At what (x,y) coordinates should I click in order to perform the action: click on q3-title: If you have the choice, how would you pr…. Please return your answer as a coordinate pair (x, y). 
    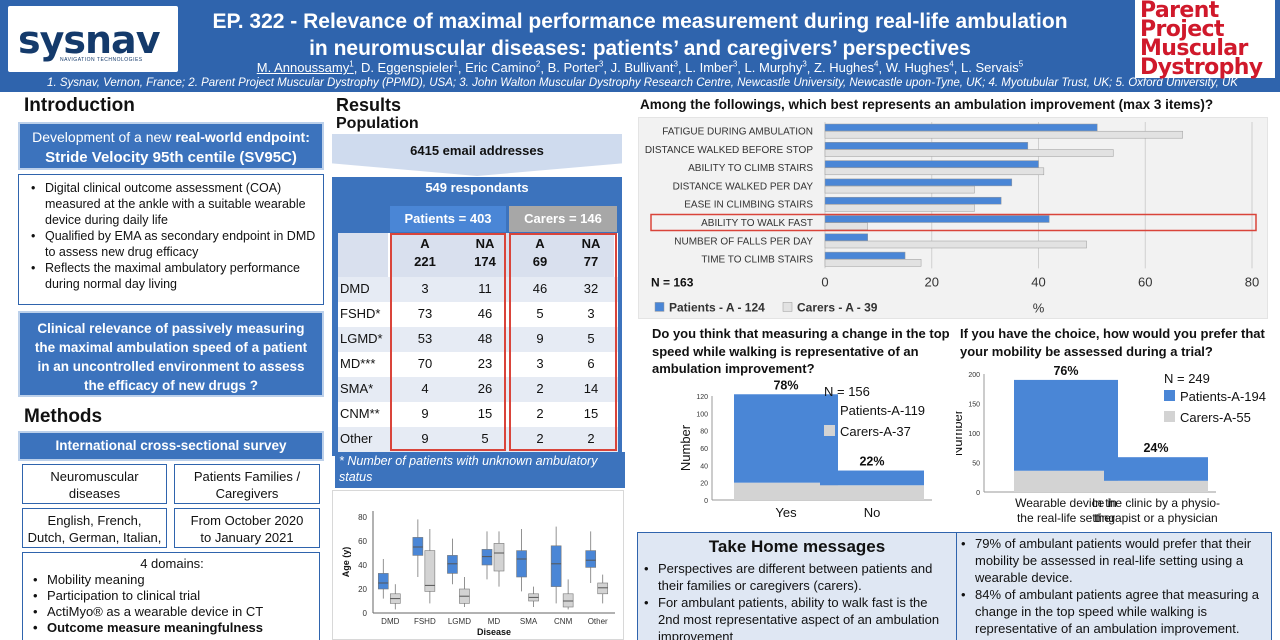
    Looking at the image, I should click on (1112, 342).